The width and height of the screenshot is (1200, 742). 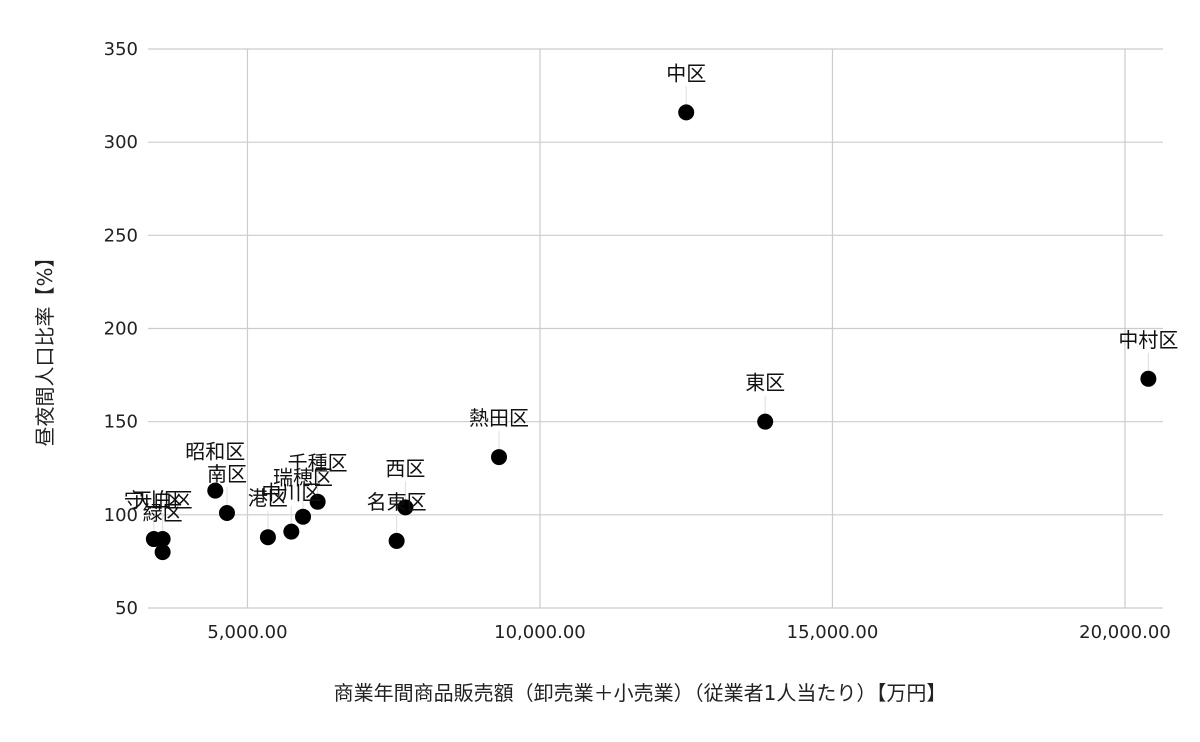 What do you see at coordinates (765, 383) in the screenshot?
I see `point-label: 東区` at bounding box center [765, 383].